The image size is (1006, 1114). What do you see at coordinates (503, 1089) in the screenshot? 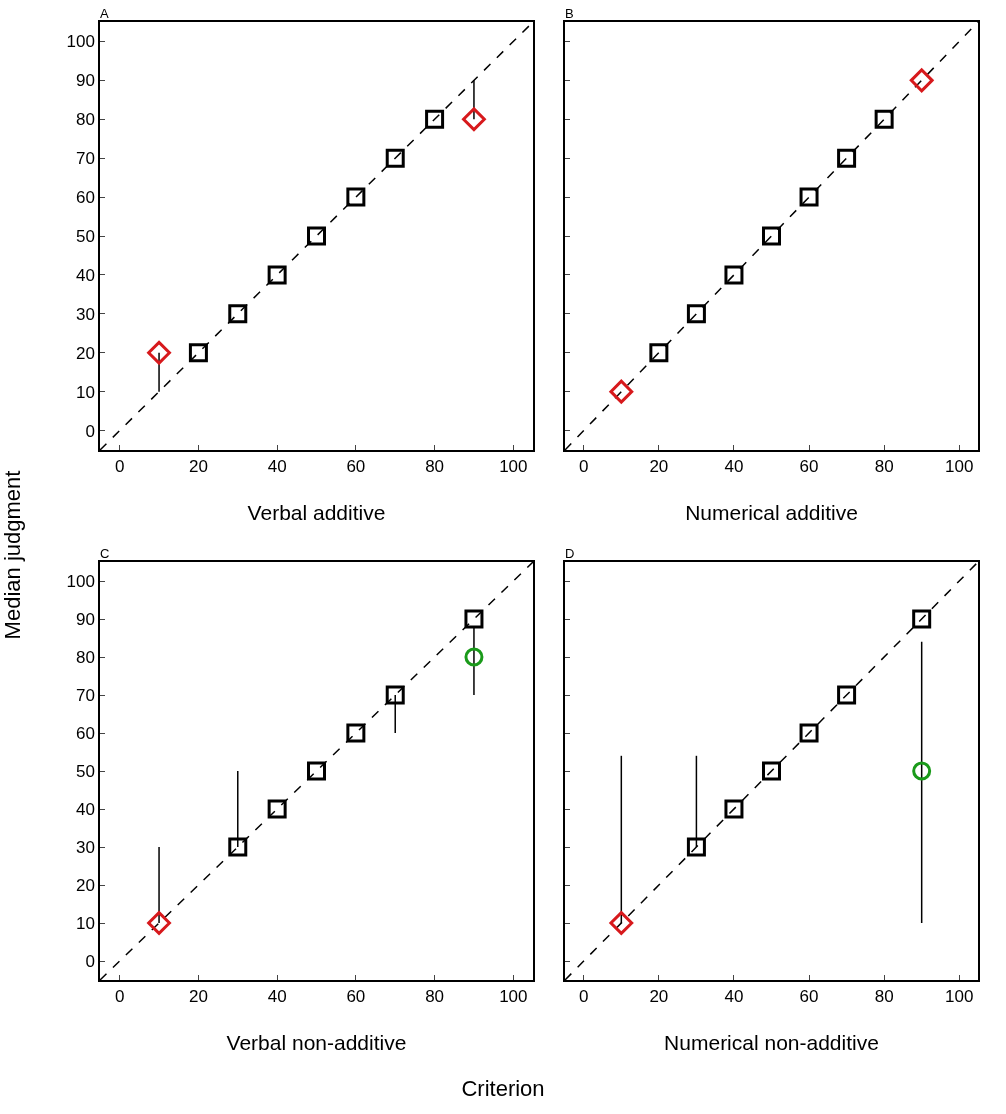
I see `text: Criterion` at bounding box center [503, 1089].